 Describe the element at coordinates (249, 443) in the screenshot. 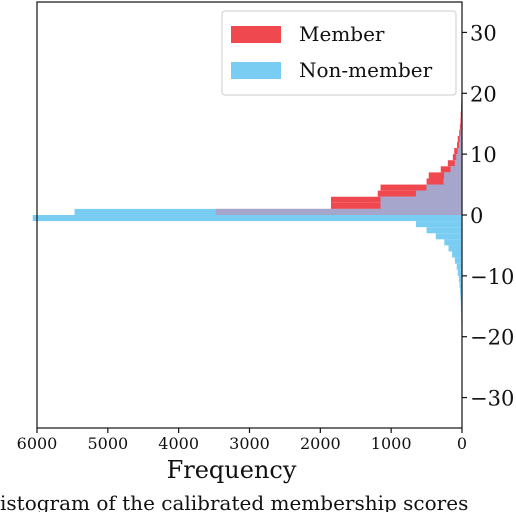

I see `x-tick-label: 3000` at that location.